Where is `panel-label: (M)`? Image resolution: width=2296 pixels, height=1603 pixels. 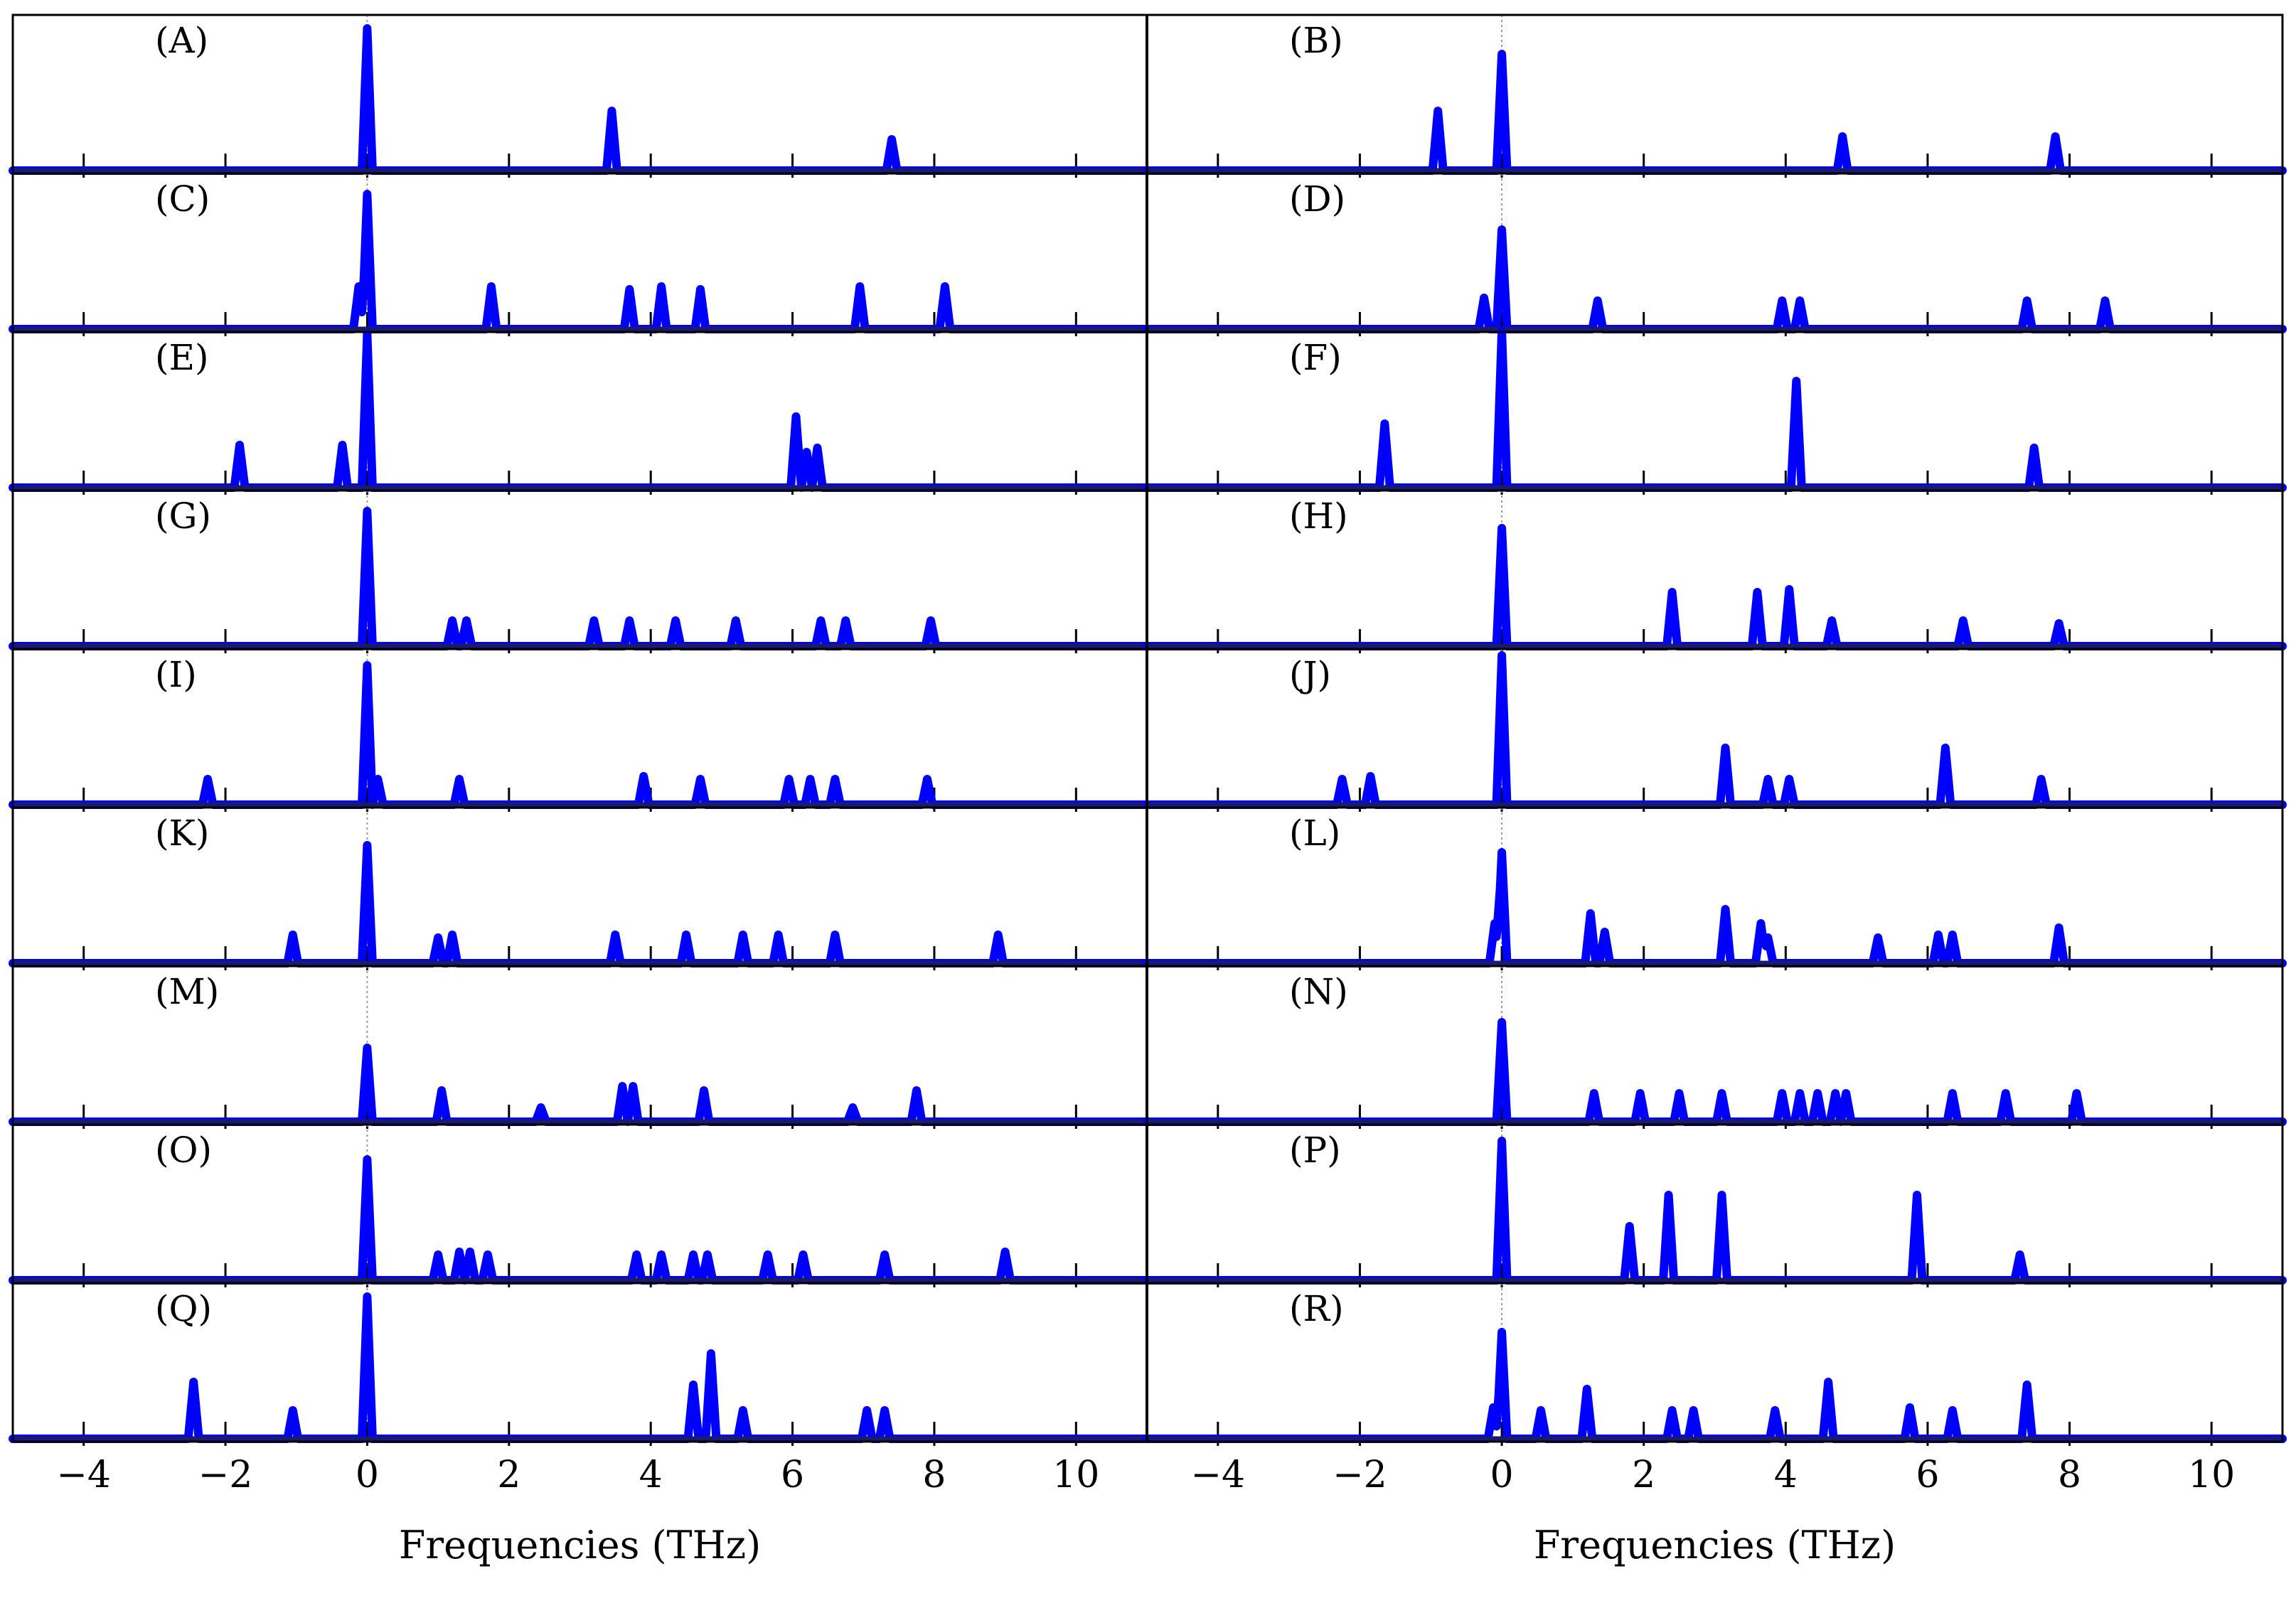 panel-label: (M) is located at coordinates (187, 991).